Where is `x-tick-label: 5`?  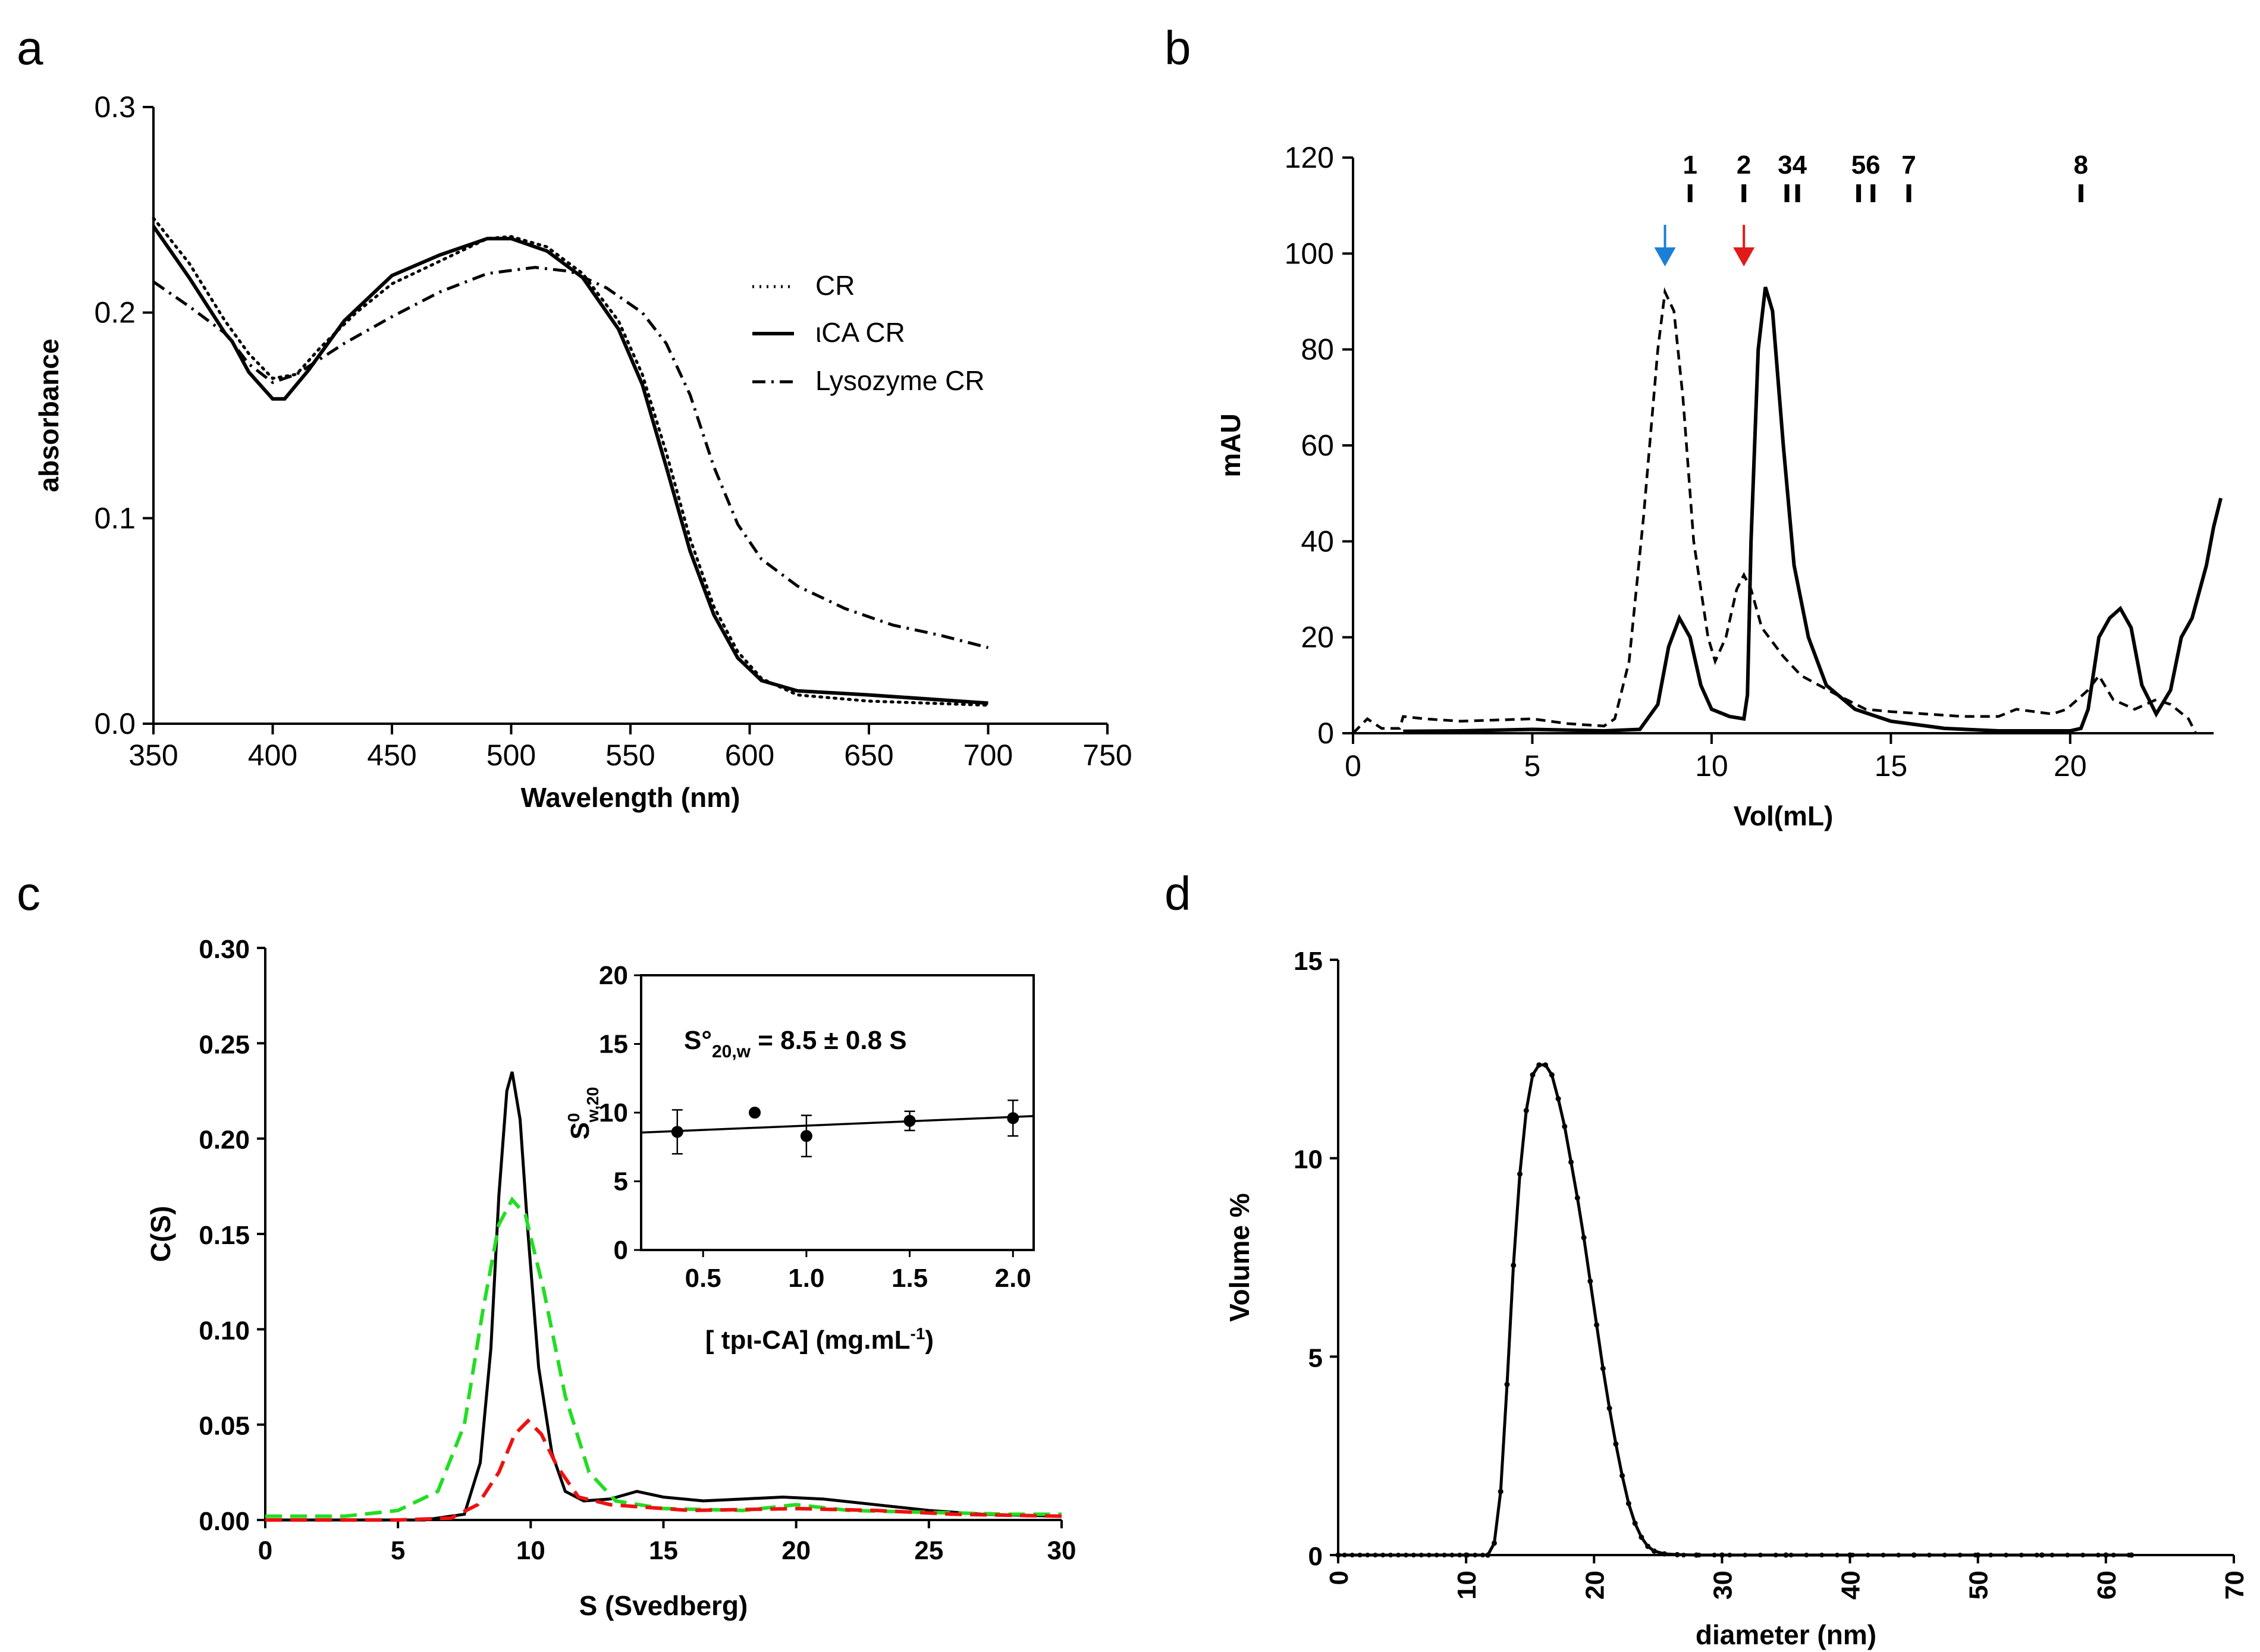
x-tick-label: 5 is located at coordinates (1532, 766).